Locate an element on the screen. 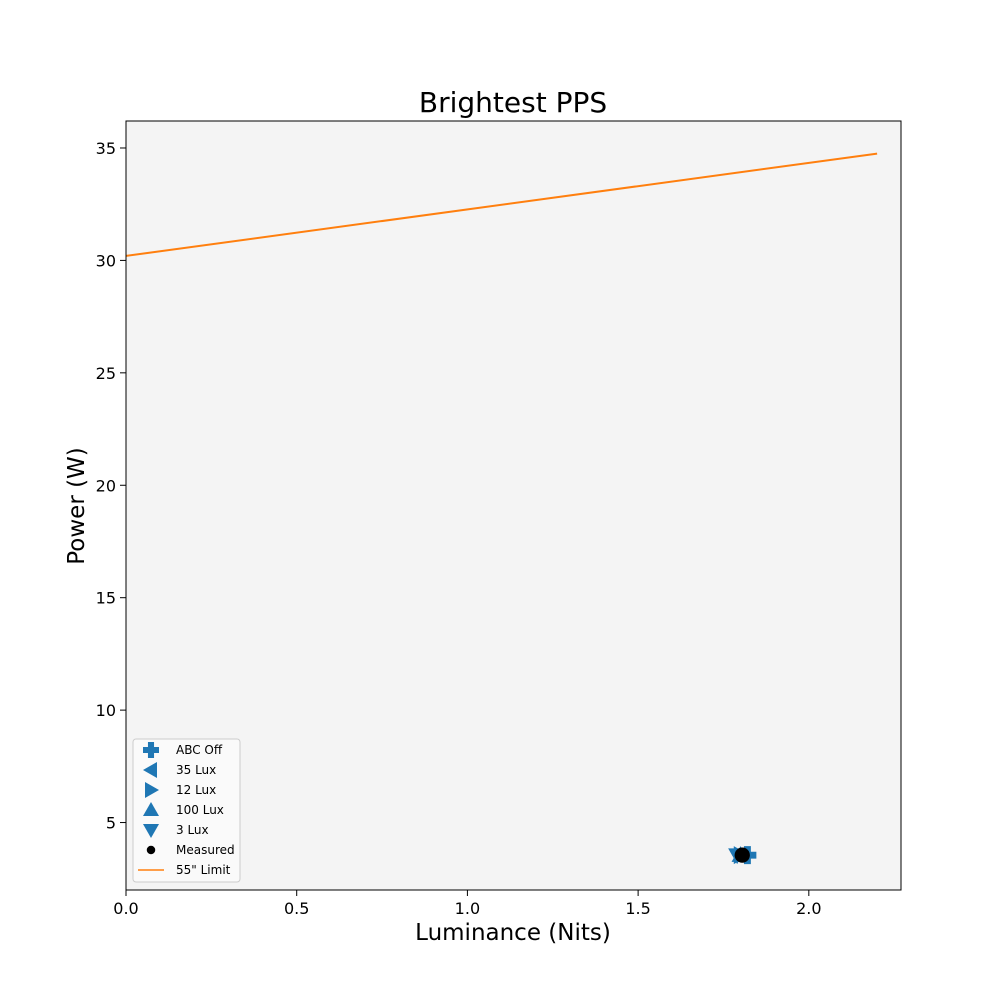  x-axis-ticks: 0.0 0.5 1.0 1.5 2.0 is located at coordinates (467, 904).